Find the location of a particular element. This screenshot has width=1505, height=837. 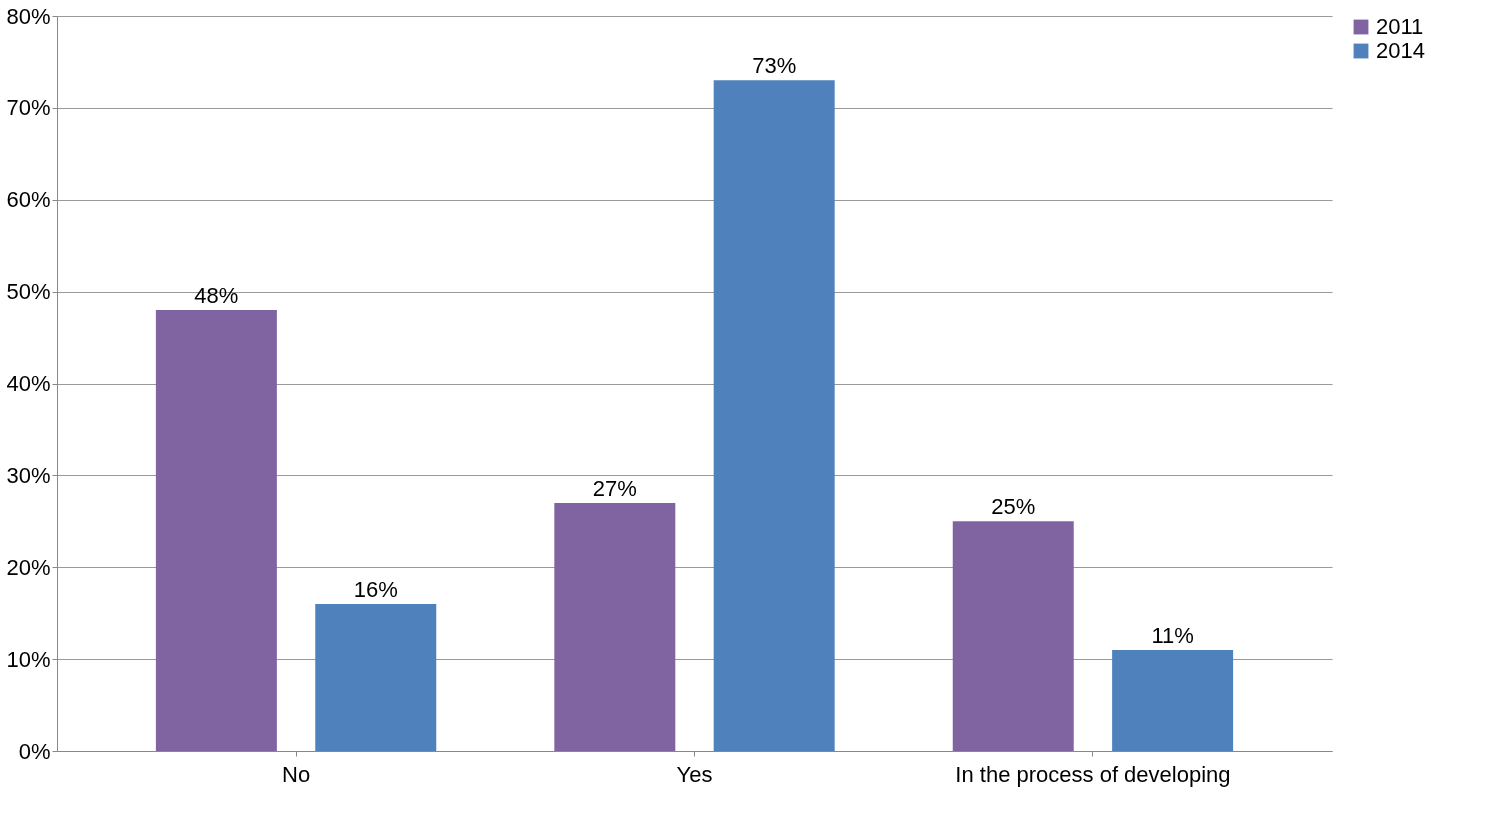

x-tick-label: Yes is located at coordinates (694, 774).